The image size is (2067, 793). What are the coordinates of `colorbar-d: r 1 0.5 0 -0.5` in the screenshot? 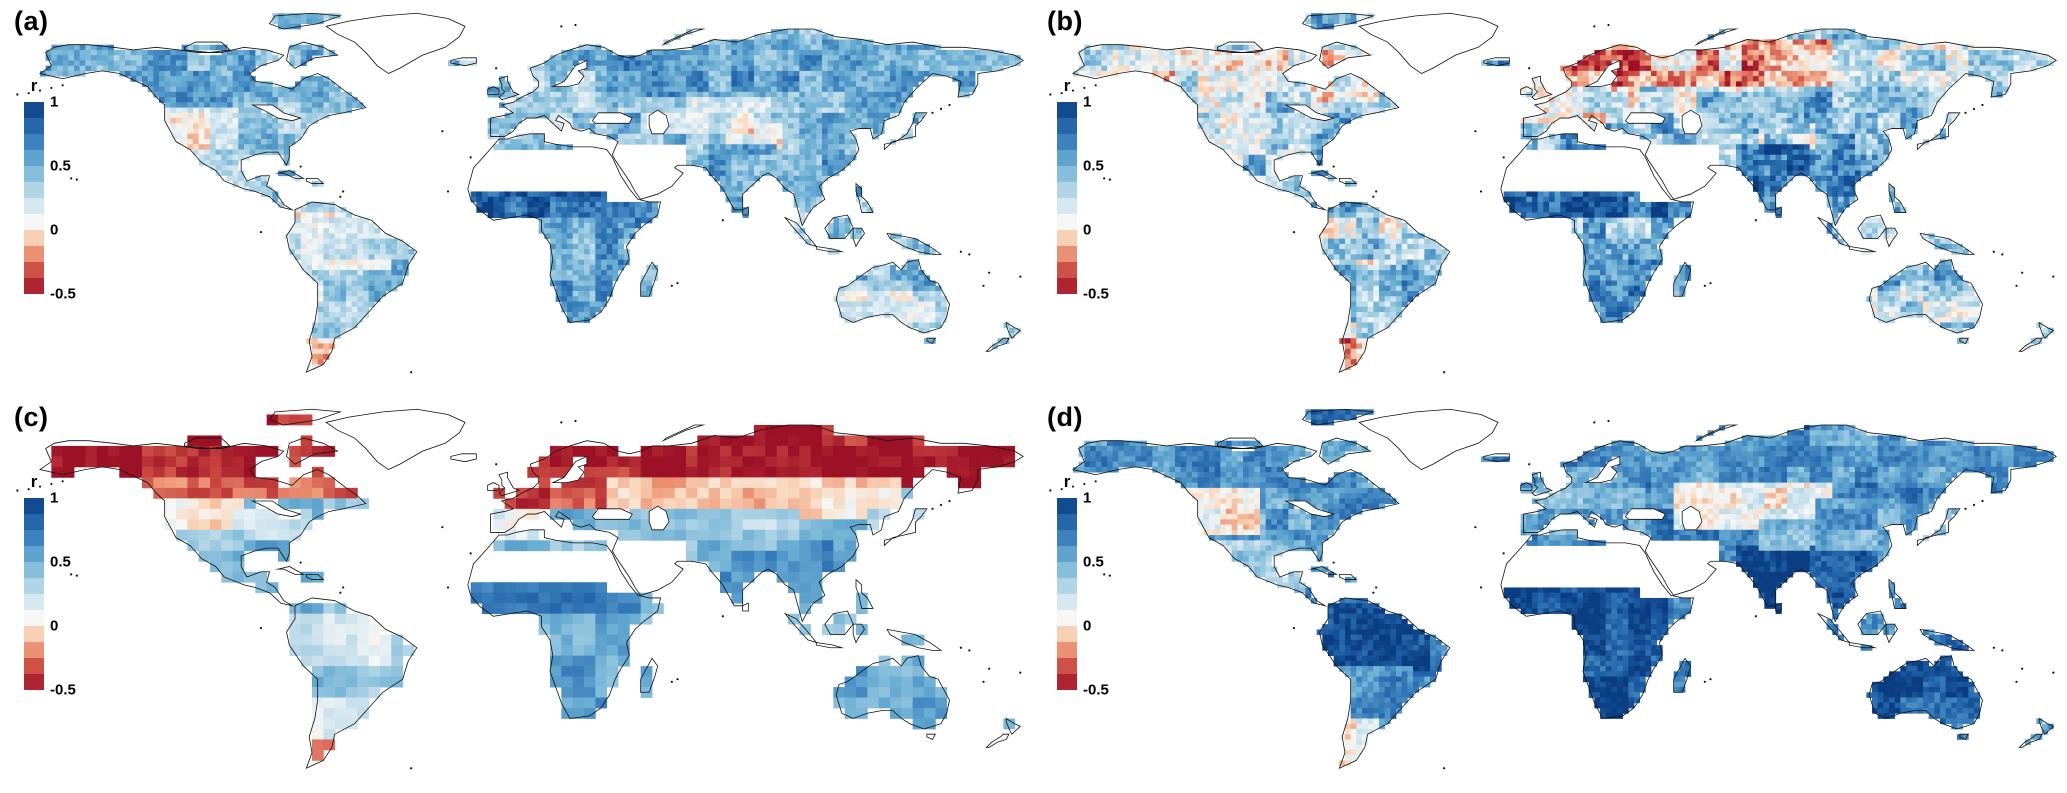 It's located at (1083, 585).